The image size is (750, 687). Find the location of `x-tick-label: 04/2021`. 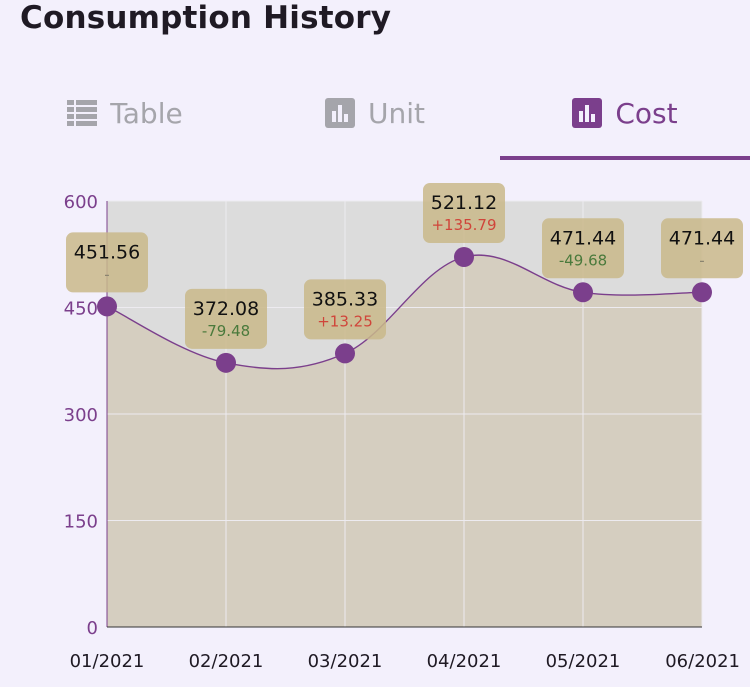

x-tick-label: 04/2021 is located at coordinates (464, 661).